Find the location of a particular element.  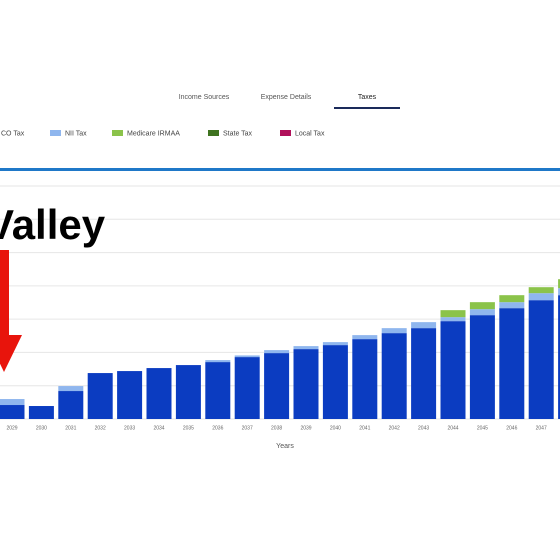

x-tick-label: 2037 is located at coordinates (247, 428).